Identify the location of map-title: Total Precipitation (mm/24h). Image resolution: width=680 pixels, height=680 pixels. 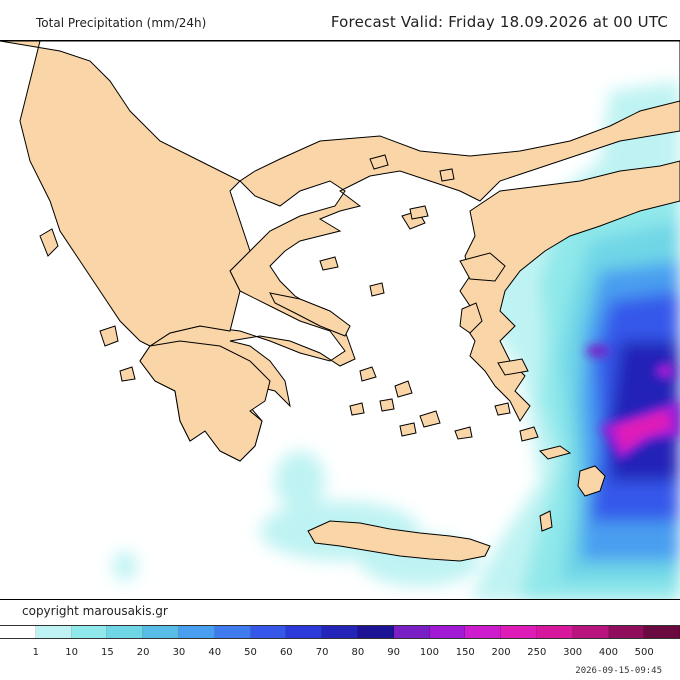
(121, 23).